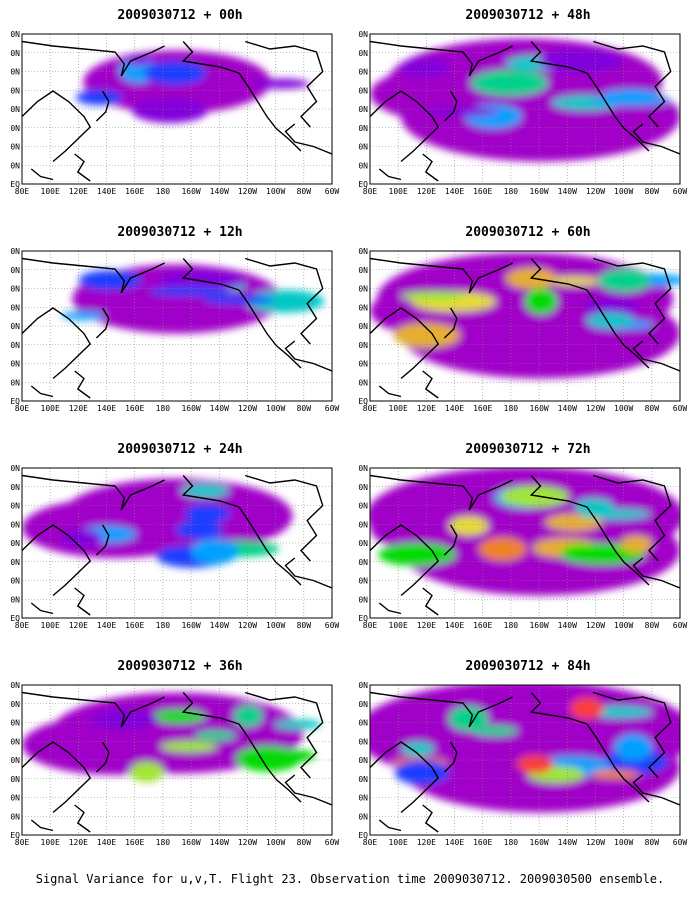  I want to click on panel-title: 2009030712 + 72h, so click(528, 449).